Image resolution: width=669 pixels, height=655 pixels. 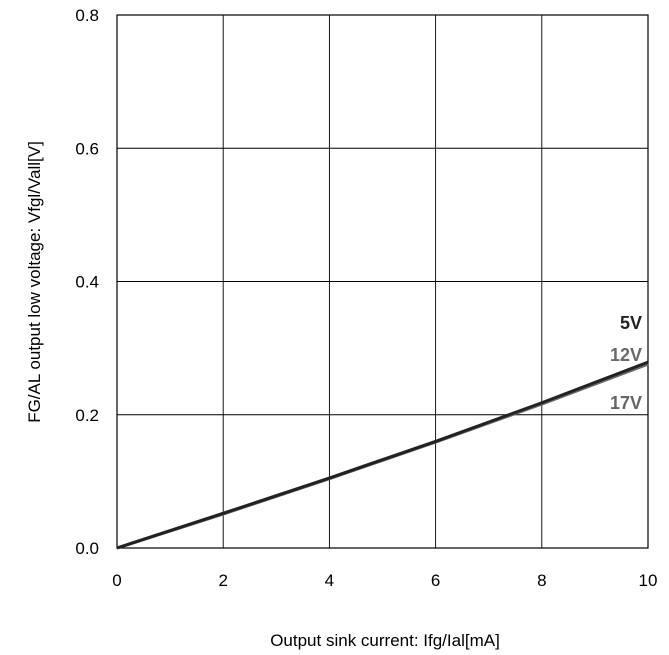 I want to click on x-axis-title: Output sink current: Ifg/Ial[mA], so click(x=385, y=640).